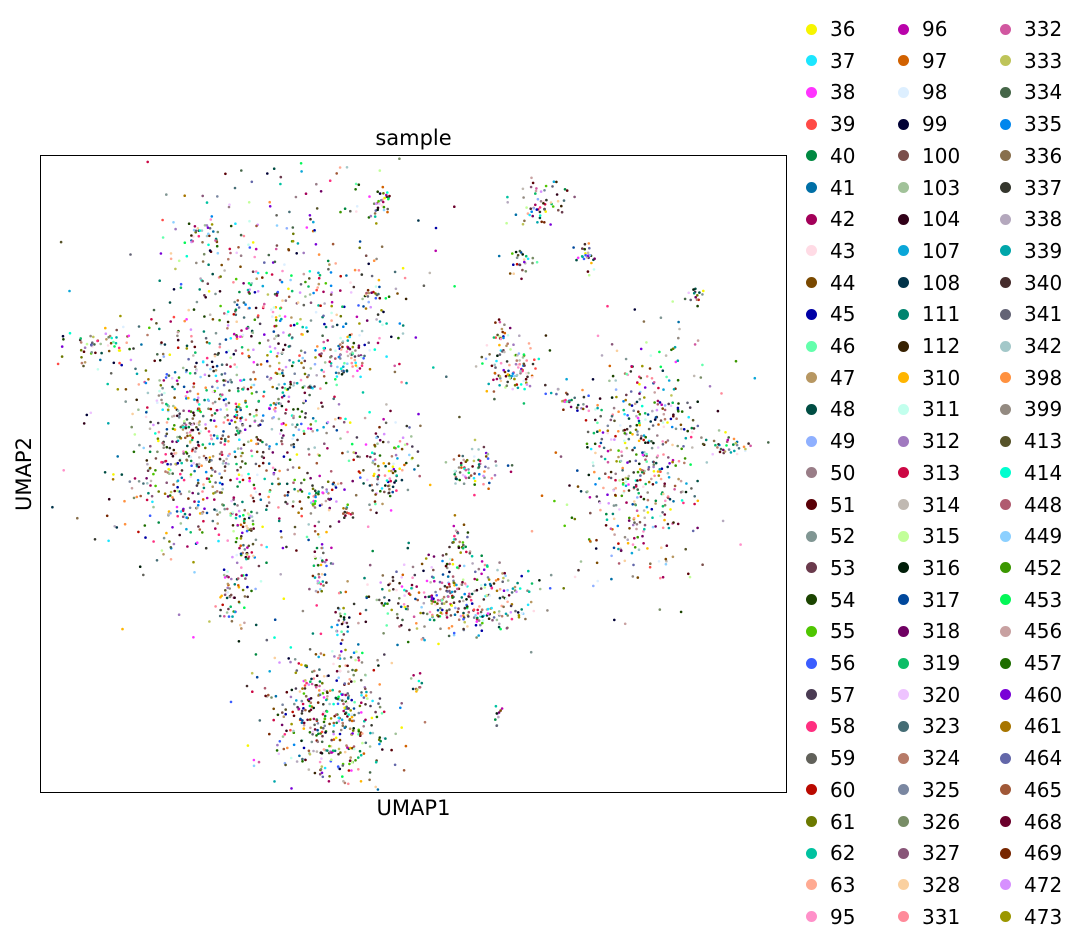 The image size is (1080, 948). What do you see at coordinates (919, 61) in the screenshot?
I see `legend-item: 97` at bounding box center [919, 61].